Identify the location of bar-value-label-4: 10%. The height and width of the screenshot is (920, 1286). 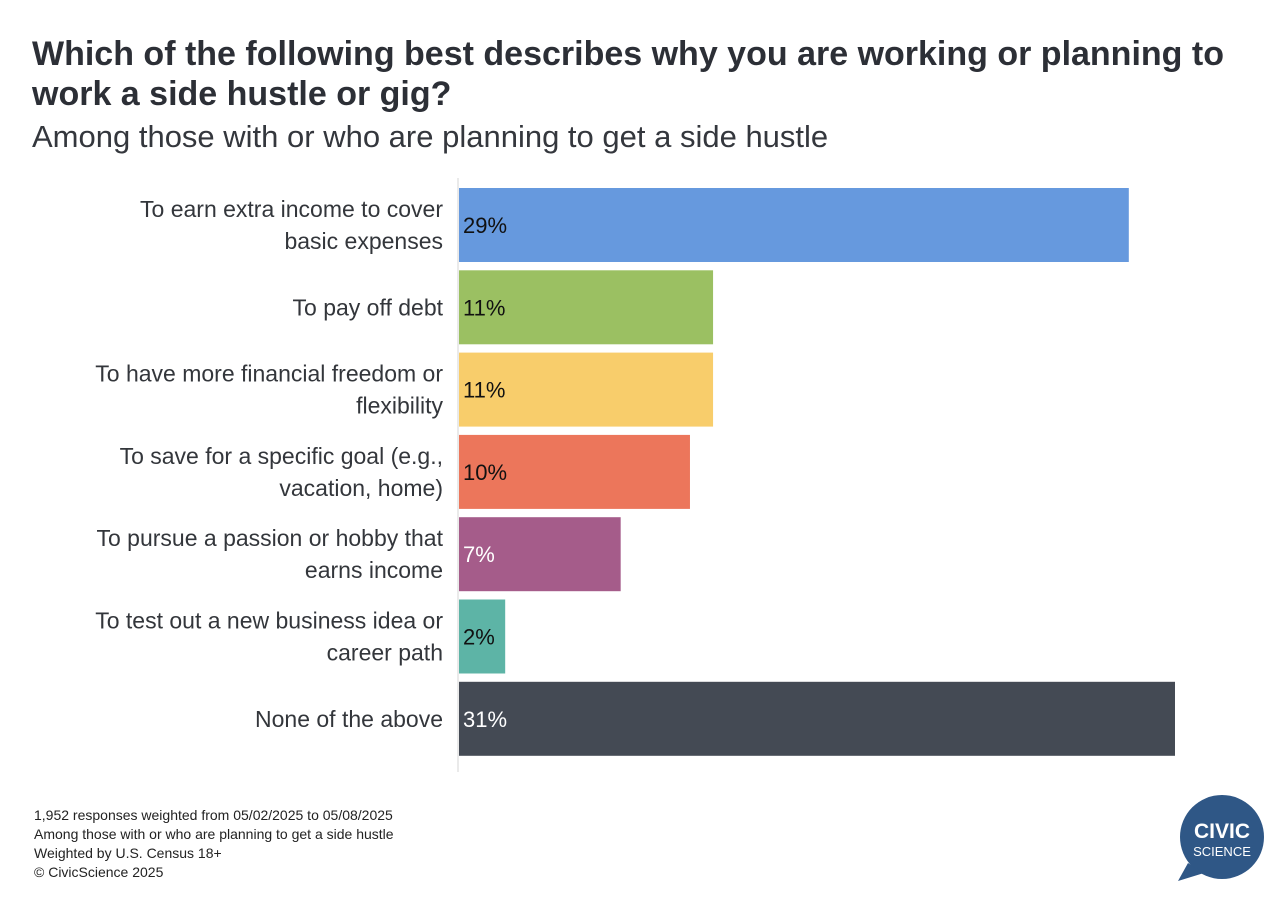
(485, 472).